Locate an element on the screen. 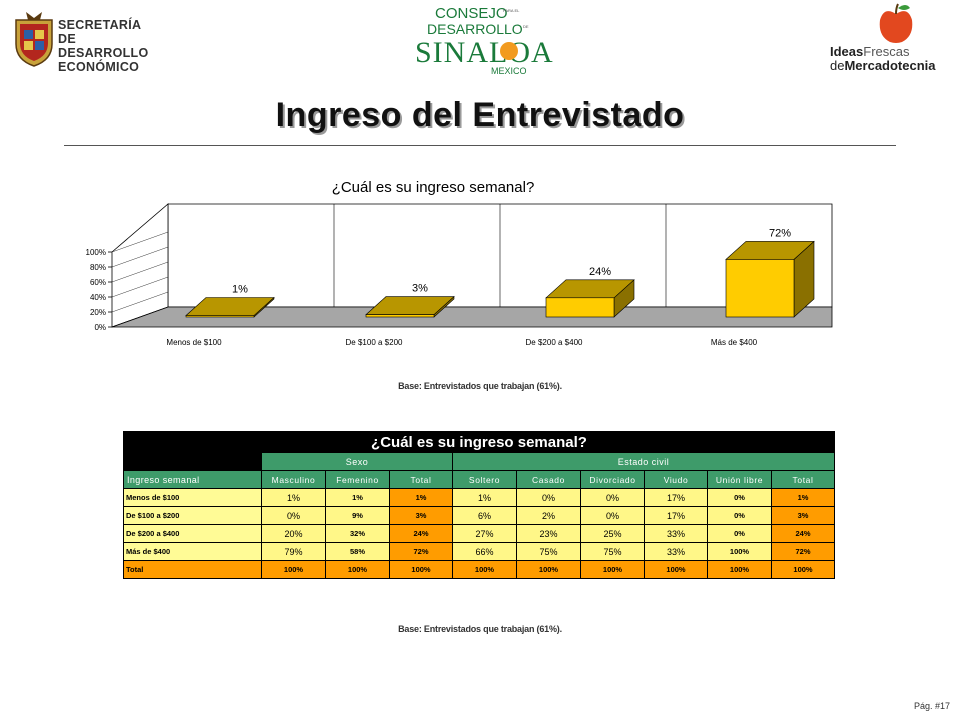 This screenshot has width=960, height=720. data-label: 3% is located at coordinates (420, 289).